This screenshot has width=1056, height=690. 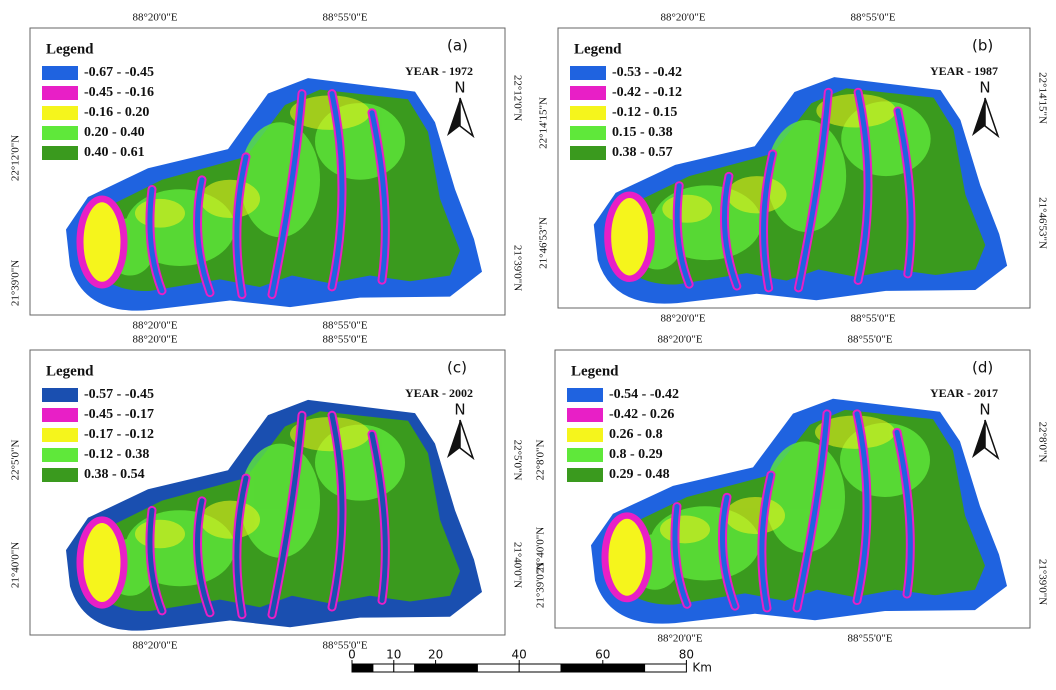 I want to click on scale-label: 40, so click(x=519, y=655).